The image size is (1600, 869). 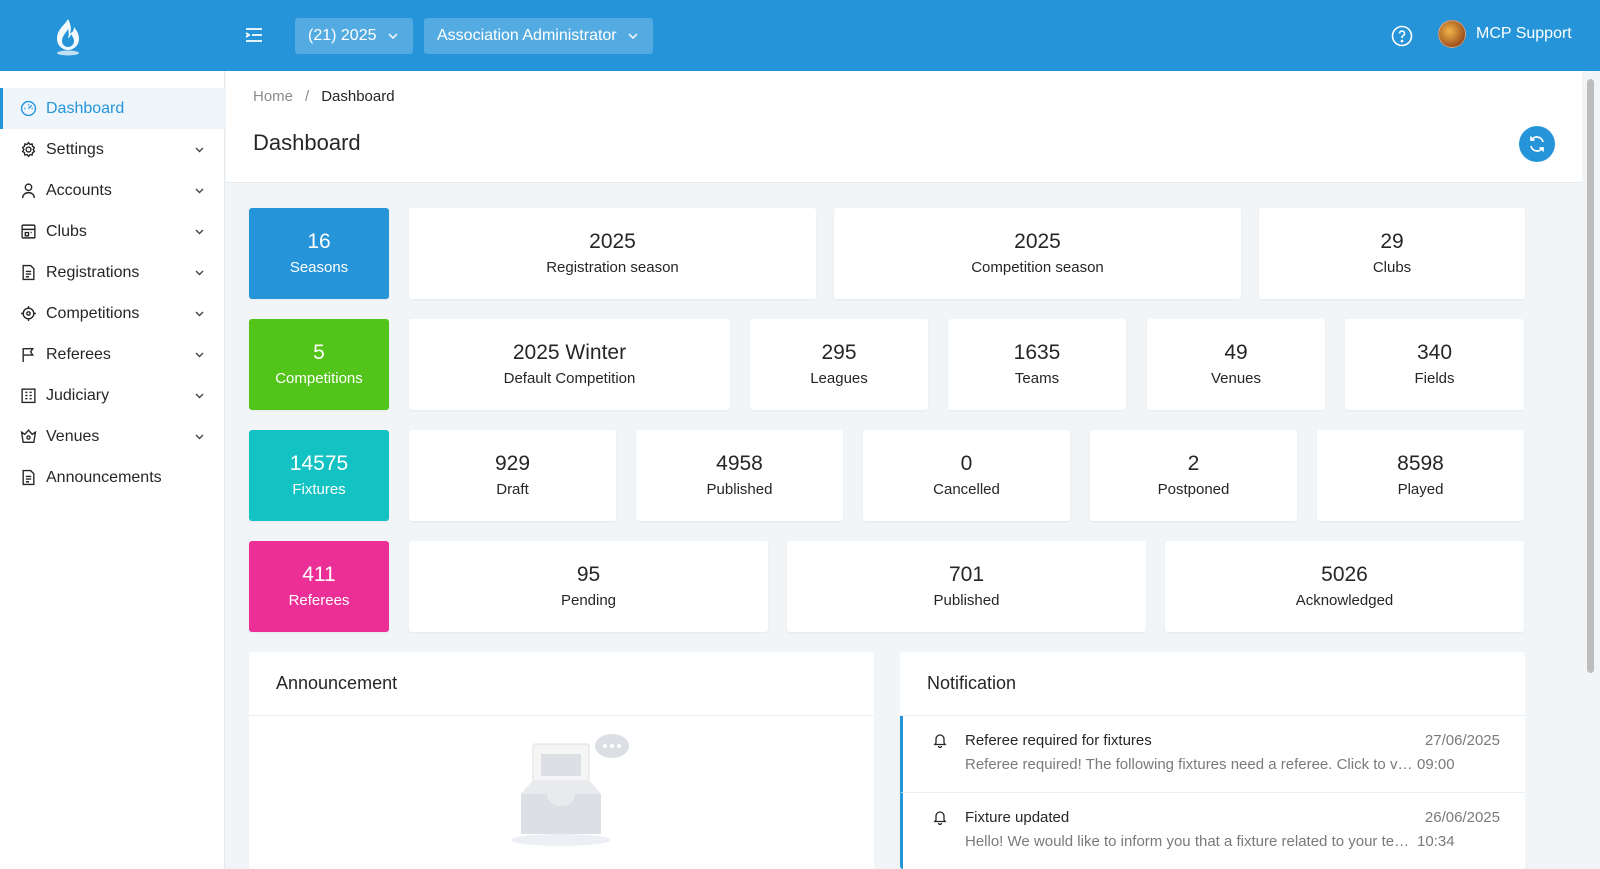 I want to click on sidebar-item-label: Registrations, so click(x=93, y=272).